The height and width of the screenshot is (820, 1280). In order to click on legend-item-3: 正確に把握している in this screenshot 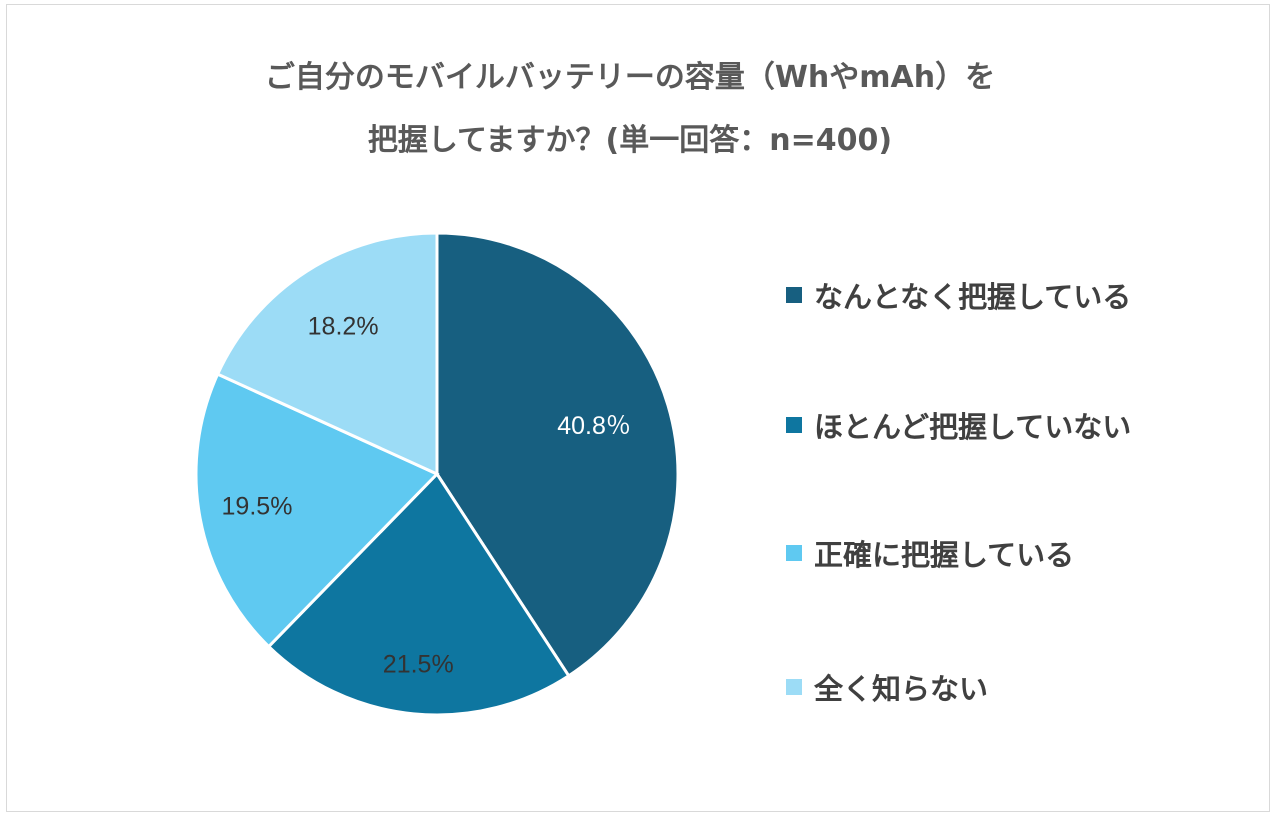, I will do `click(930, 553)`.